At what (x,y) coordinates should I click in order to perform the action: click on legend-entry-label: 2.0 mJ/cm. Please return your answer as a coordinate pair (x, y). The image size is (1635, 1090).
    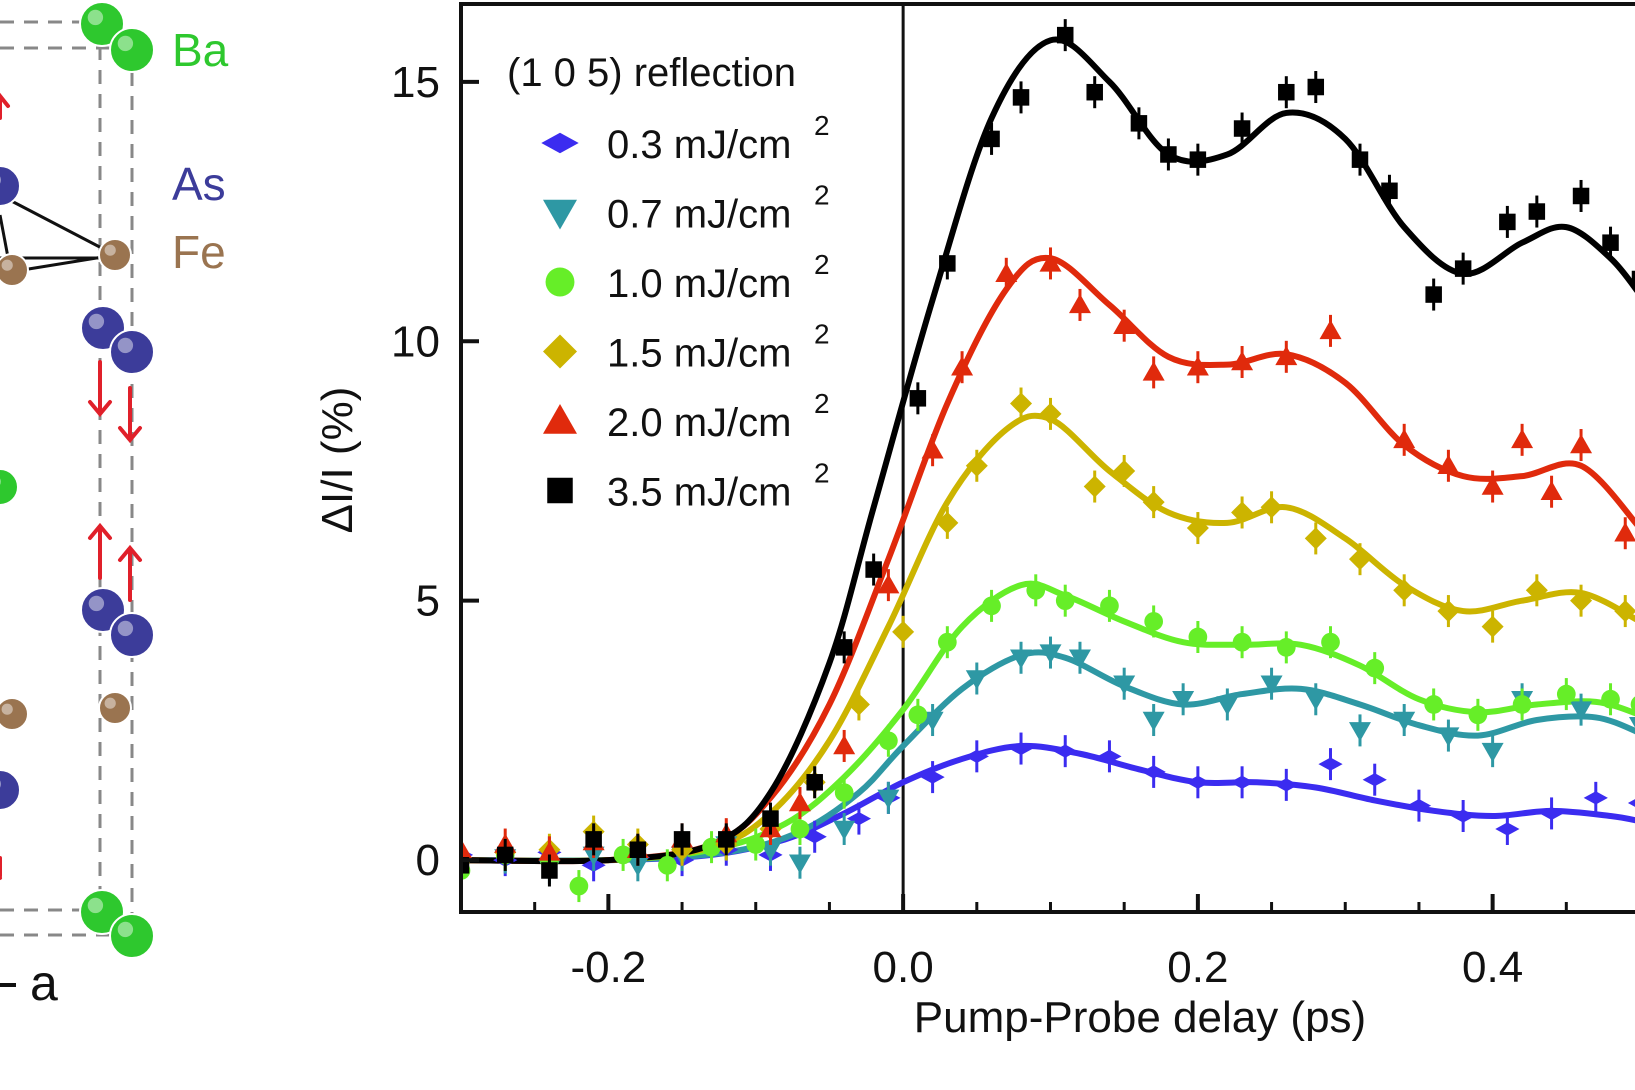
    Looking at the image, I should click on (699, 423).